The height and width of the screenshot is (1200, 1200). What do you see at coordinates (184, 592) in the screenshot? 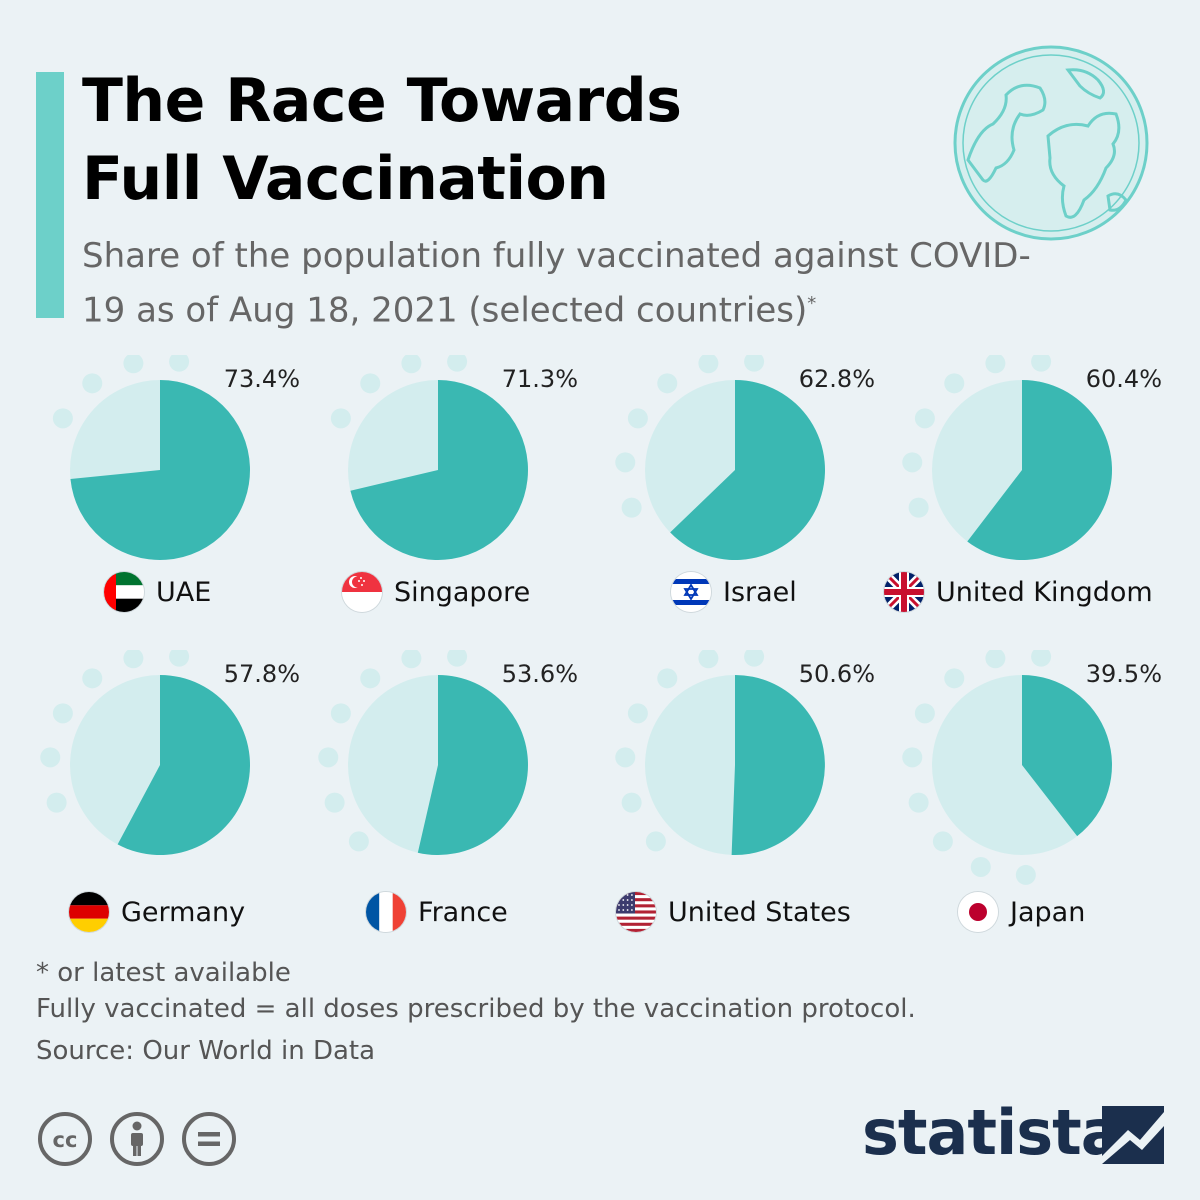
I see `country-name: UAE` at bounding box center [184, 592].